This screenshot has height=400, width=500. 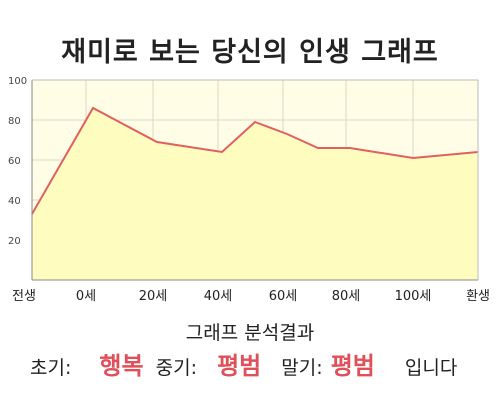 I want to click on y-tick-label: 60, so click(x=14, y=161).